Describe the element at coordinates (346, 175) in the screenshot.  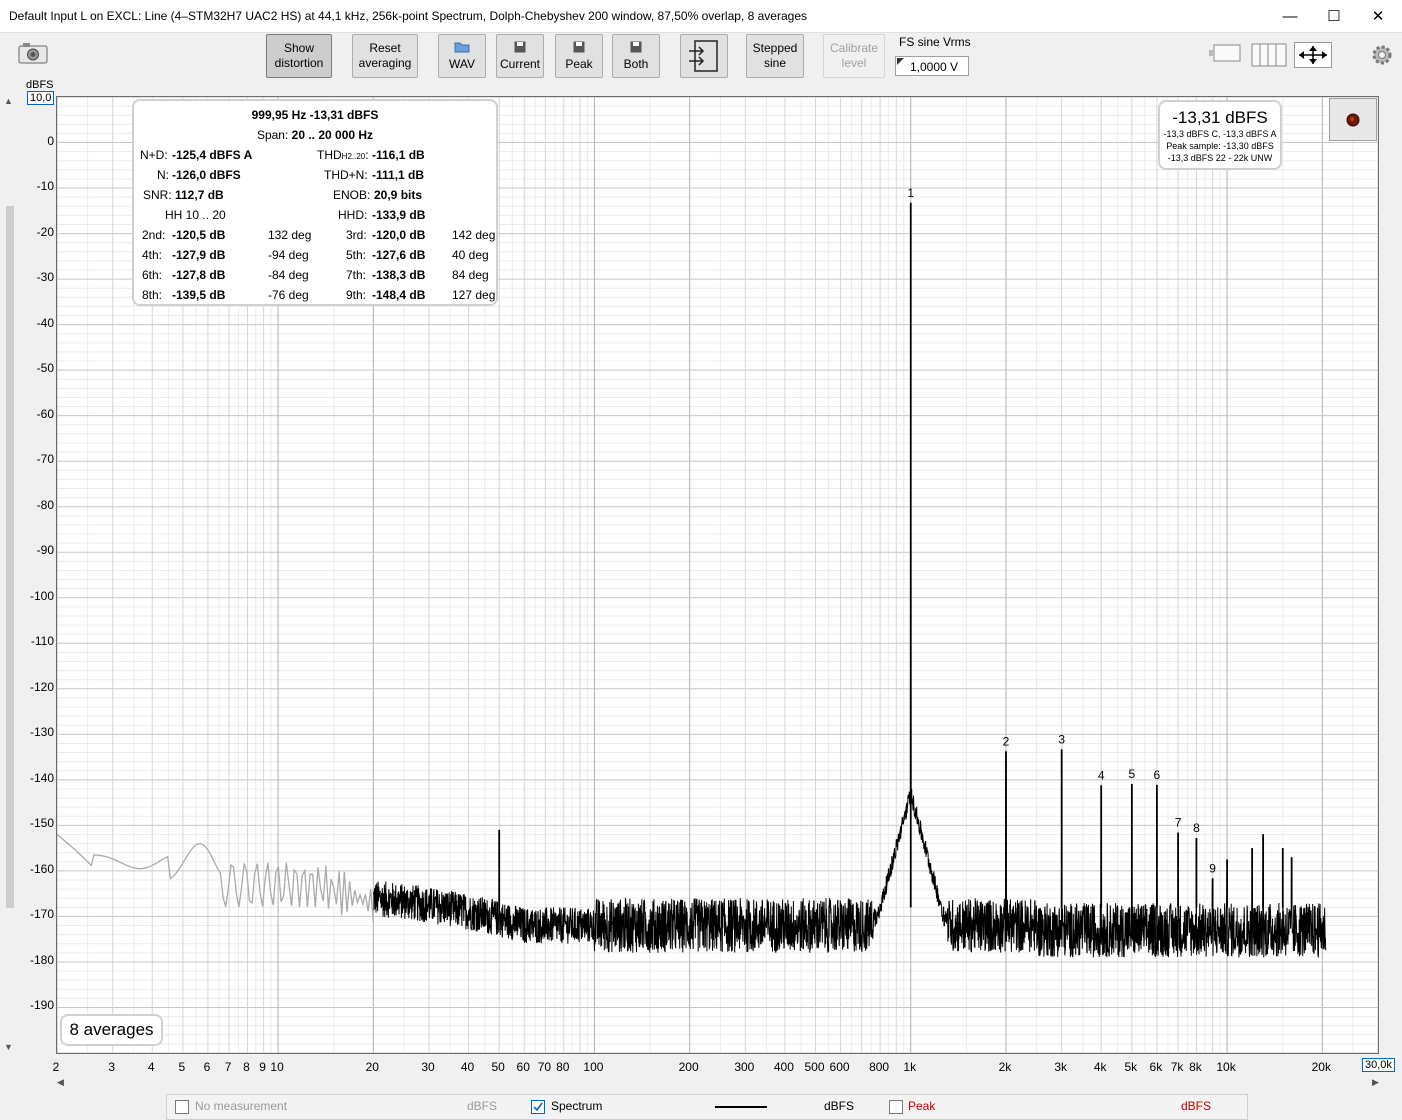
I see `thdn-label: THD+N:` at that location.